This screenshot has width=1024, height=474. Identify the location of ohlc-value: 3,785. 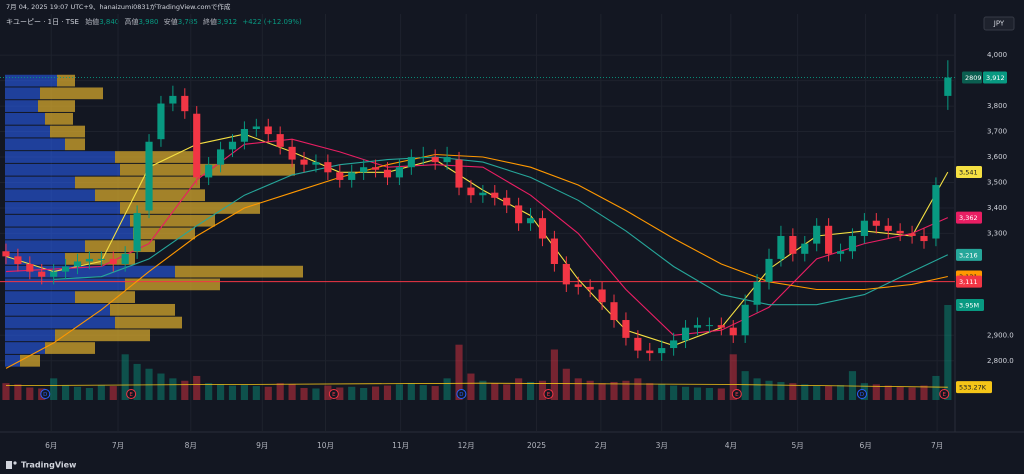
(188, 22).